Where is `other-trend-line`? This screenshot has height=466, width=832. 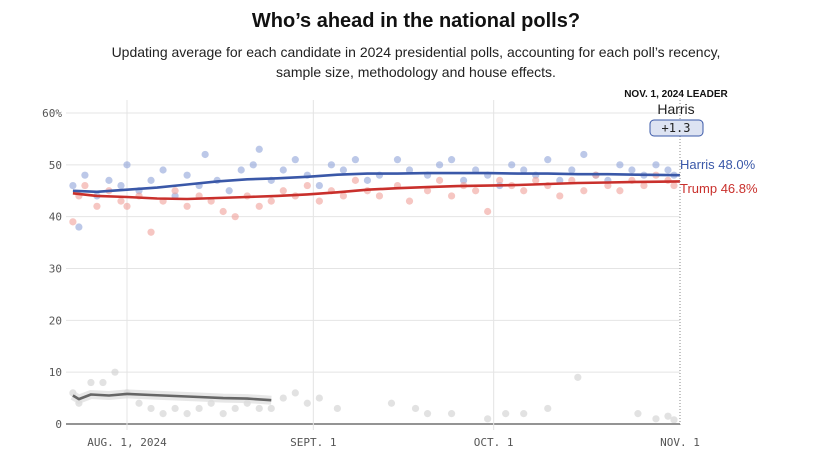 other-trend-line is located at coordinates (172, 397).